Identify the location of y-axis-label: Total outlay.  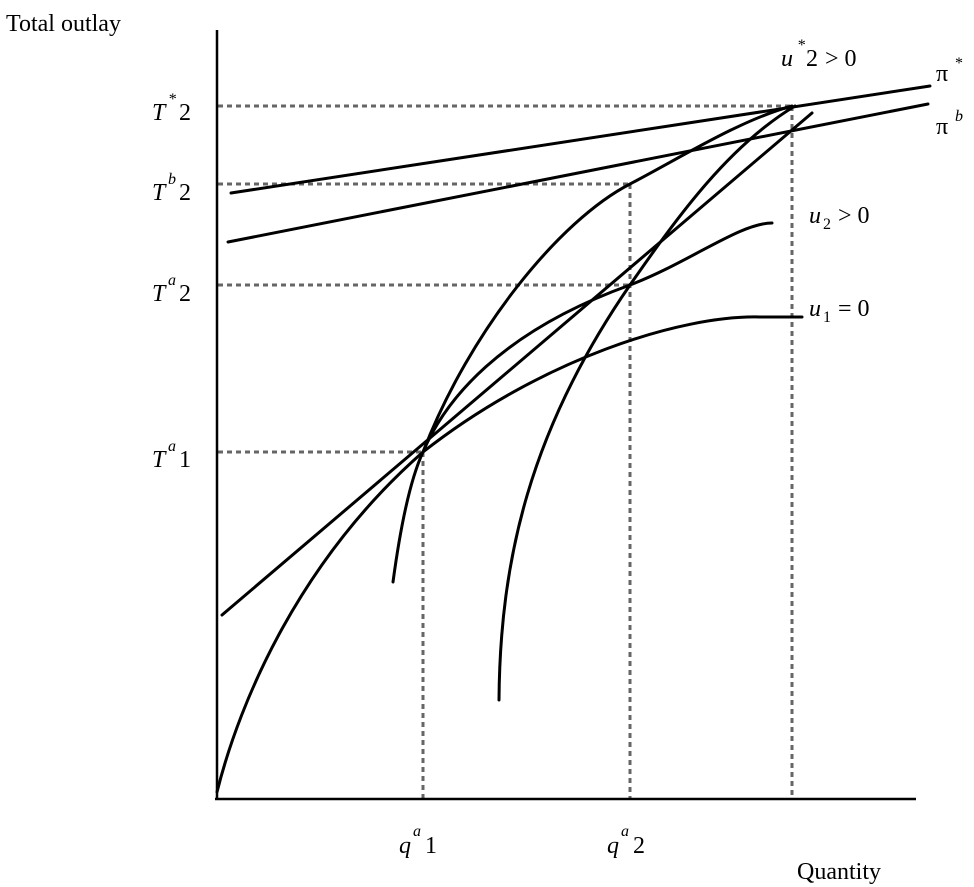
(63, 24).